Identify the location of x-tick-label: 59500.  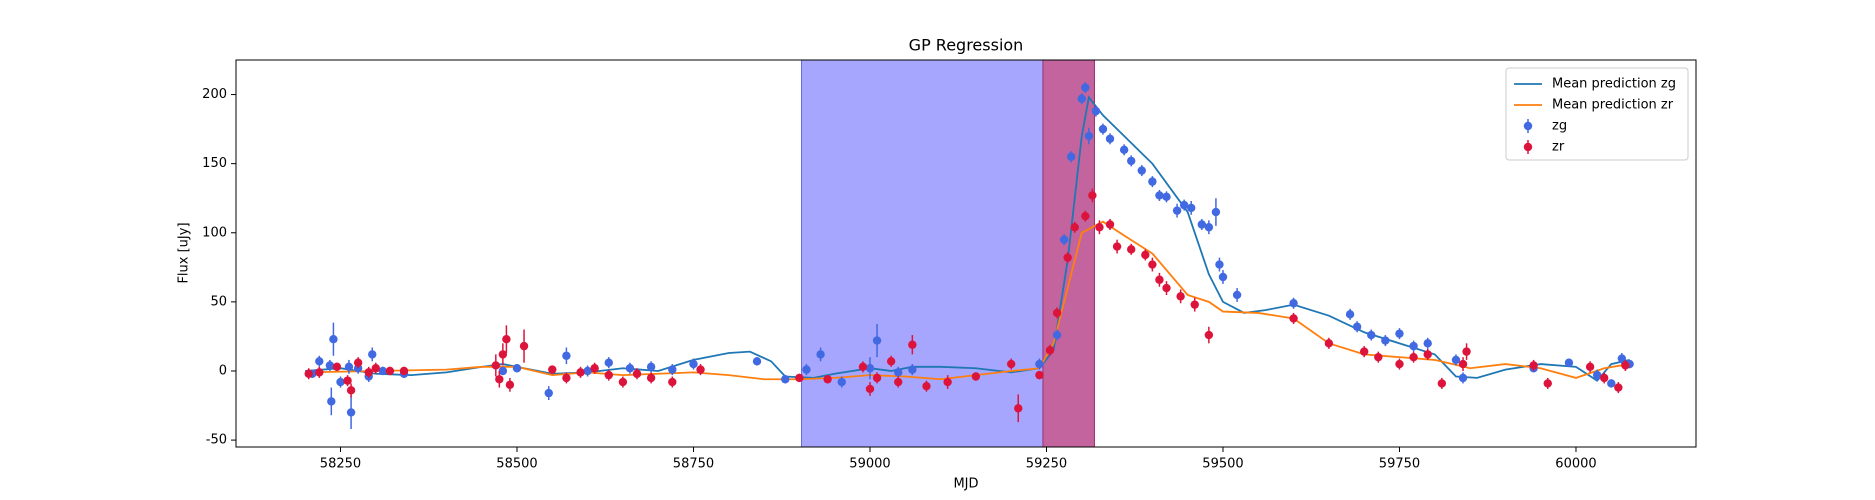
(1222, 464).